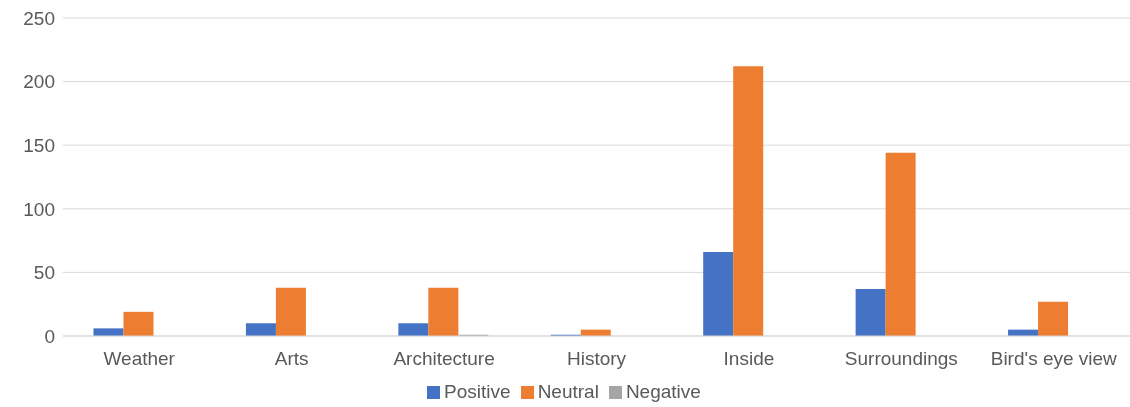 Image resolution: width=1130 pixels, height=407 pixels. I want to click on legend-label: Negative, so click(663, 391).